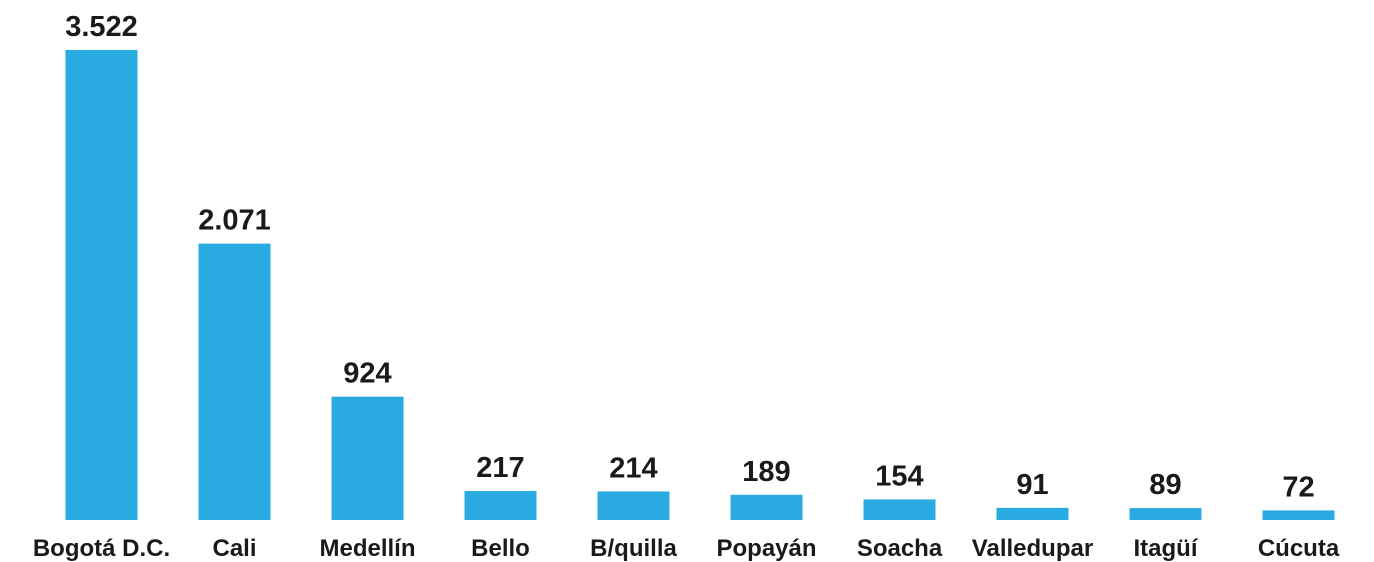 The image size is (1374, 562). I want to click on category-label: Medellín, so click(367, 548).